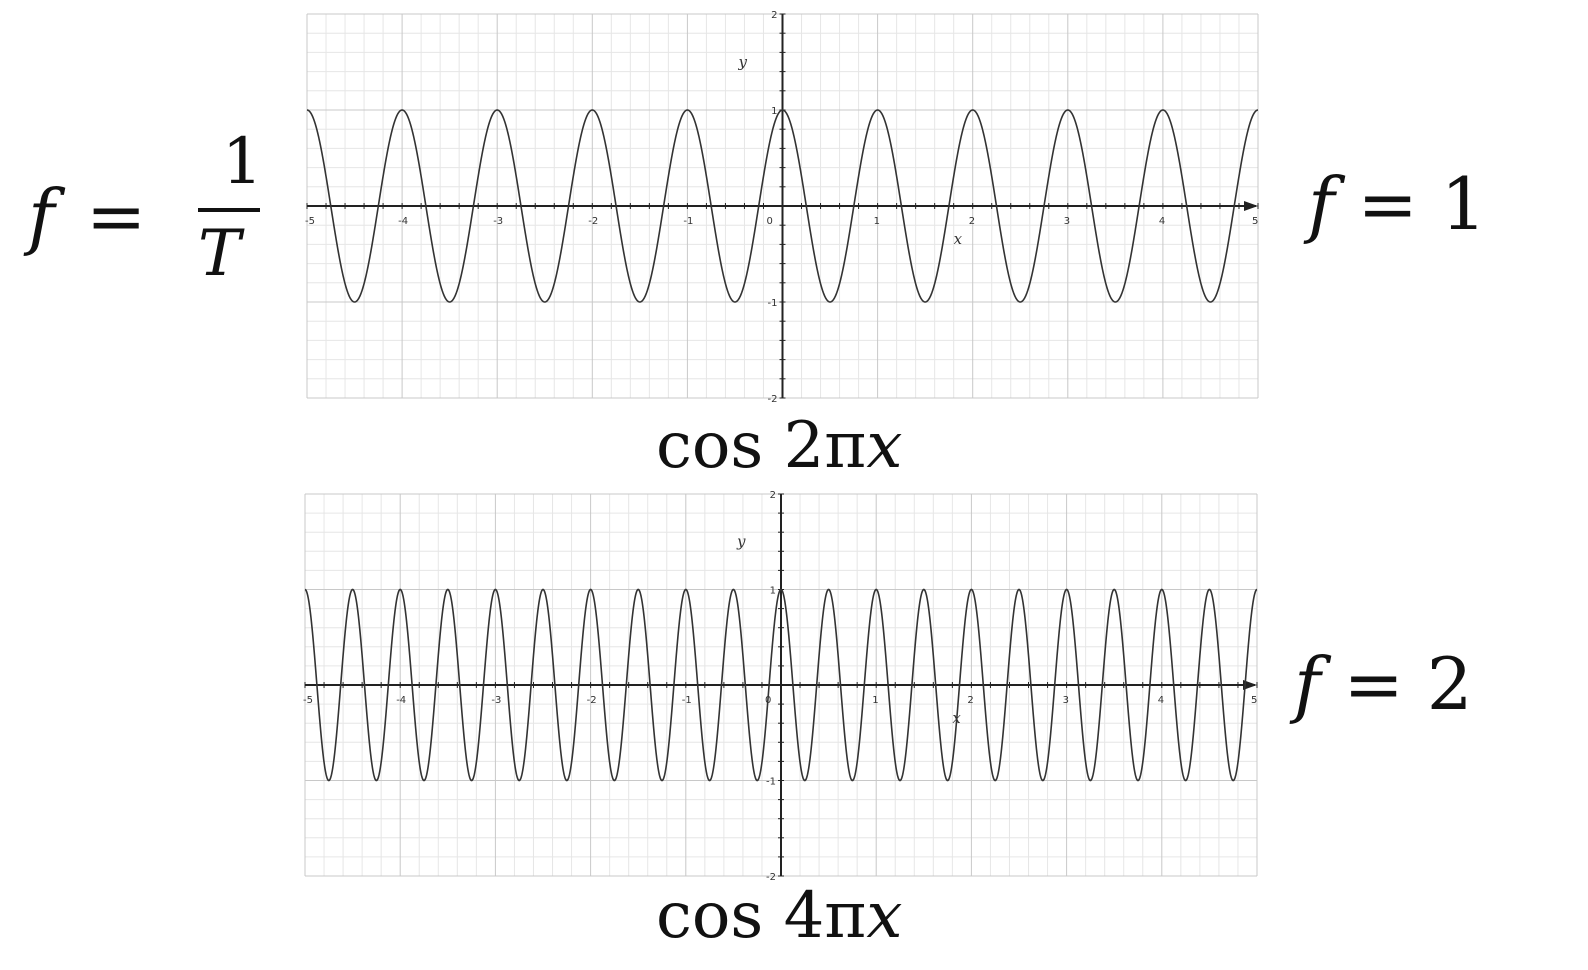 This screenshot has height=970, width=1588. What do you see at coordinates (779, 446) in the screenshot?
I see `top-caption: cos 2πx` at bounding box center [779, 446].